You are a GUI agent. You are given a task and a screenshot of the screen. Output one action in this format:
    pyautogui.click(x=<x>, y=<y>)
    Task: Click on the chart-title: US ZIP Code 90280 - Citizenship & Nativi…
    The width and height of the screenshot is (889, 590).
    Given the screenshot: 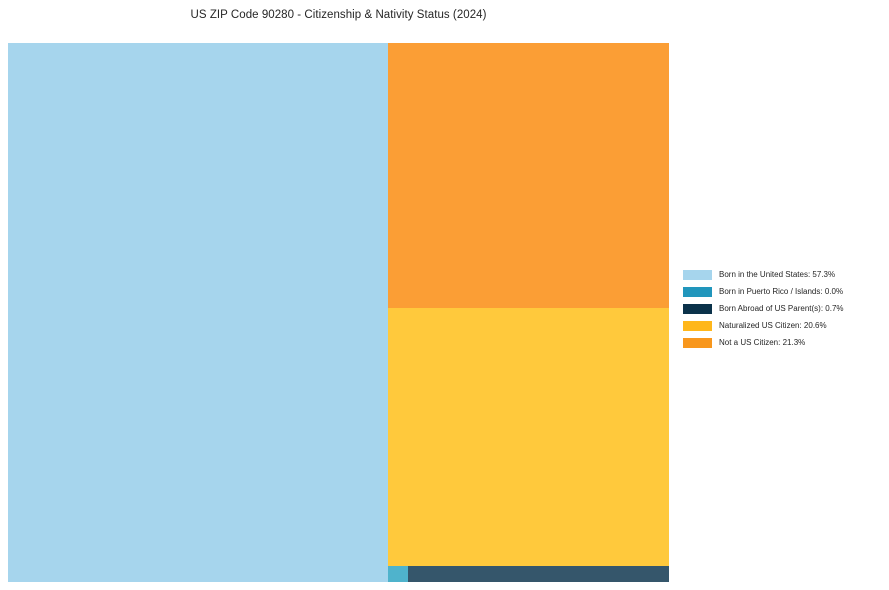 What is the action you would take?
    pyautogui.click(x=338, y=15)
    